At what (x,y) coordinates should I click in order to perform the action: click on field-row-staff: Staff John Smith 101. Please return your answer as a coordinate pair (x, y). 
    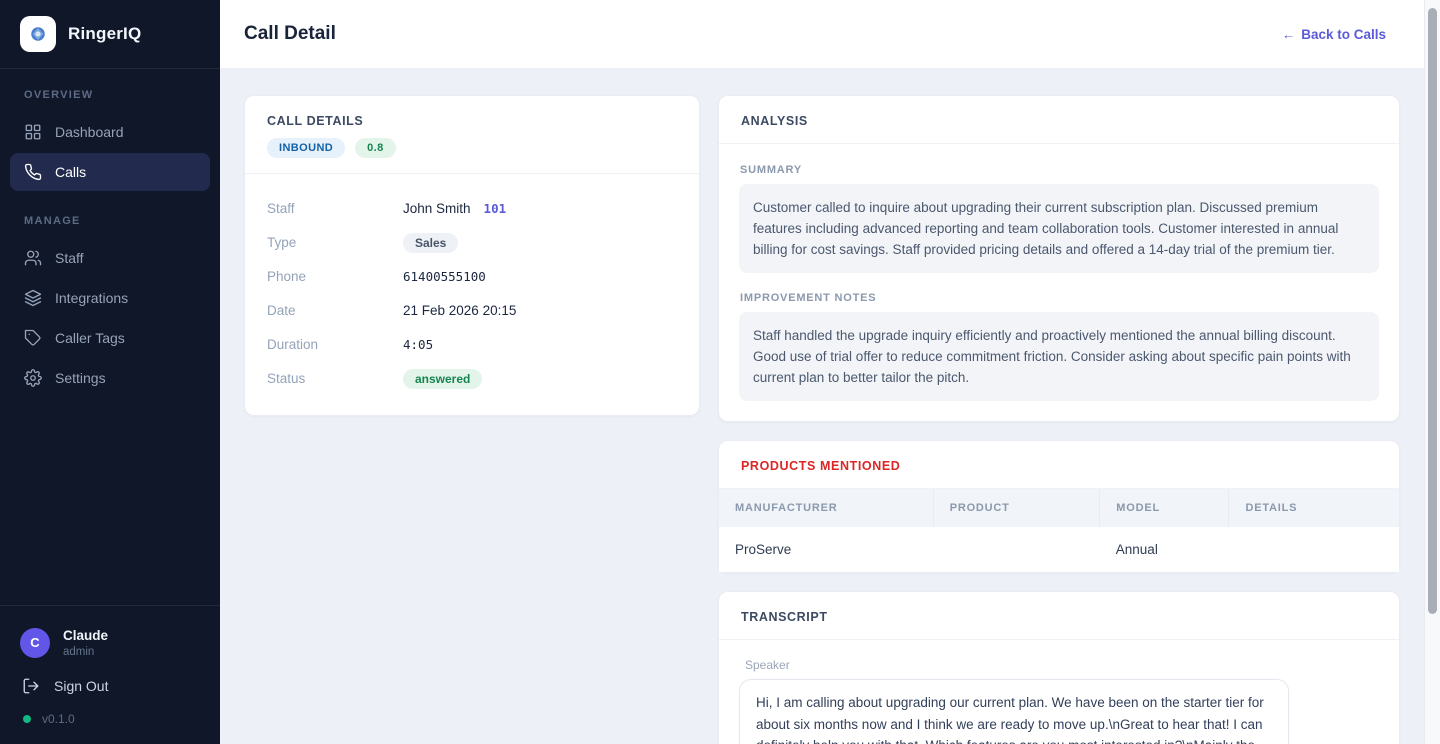
    Looking at the image, I should click on (472, 208).